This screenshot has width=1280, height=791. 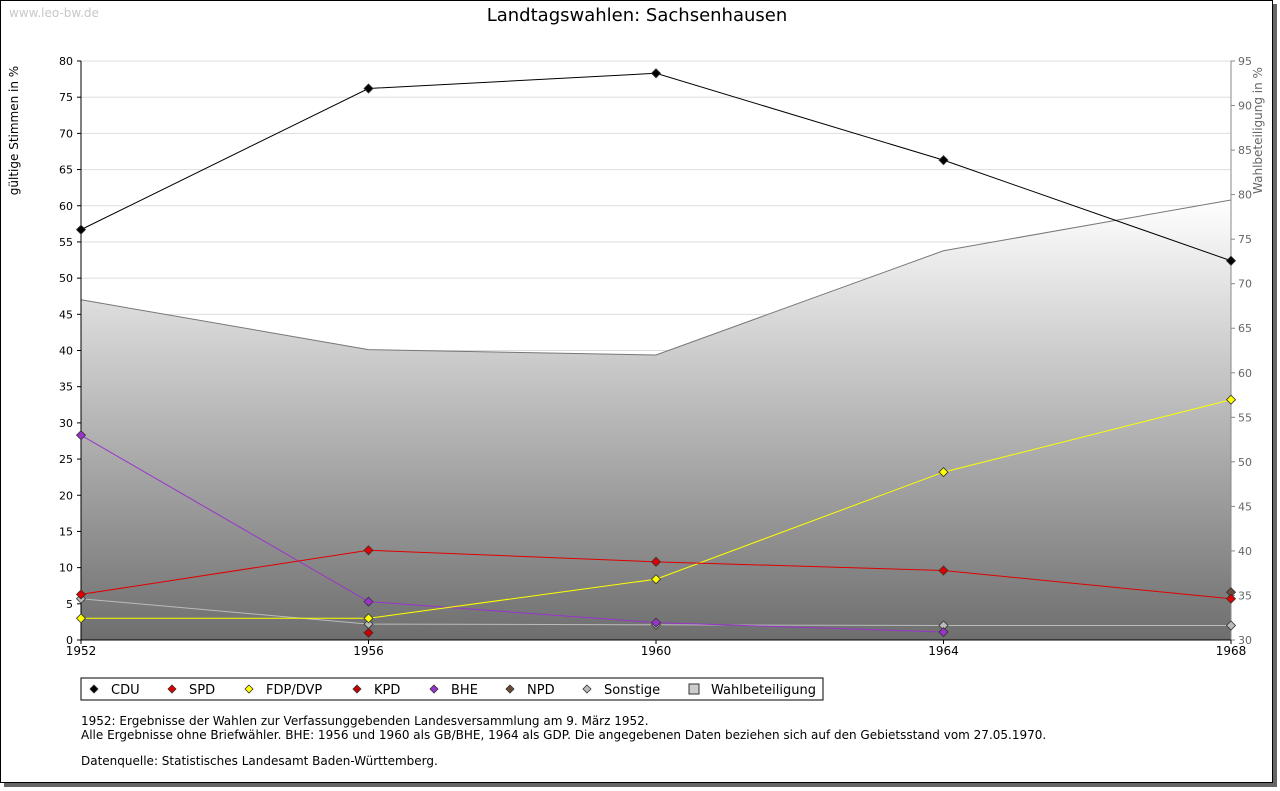 I want to click on x-tick-label: 1964, so click(x=943, y=651).